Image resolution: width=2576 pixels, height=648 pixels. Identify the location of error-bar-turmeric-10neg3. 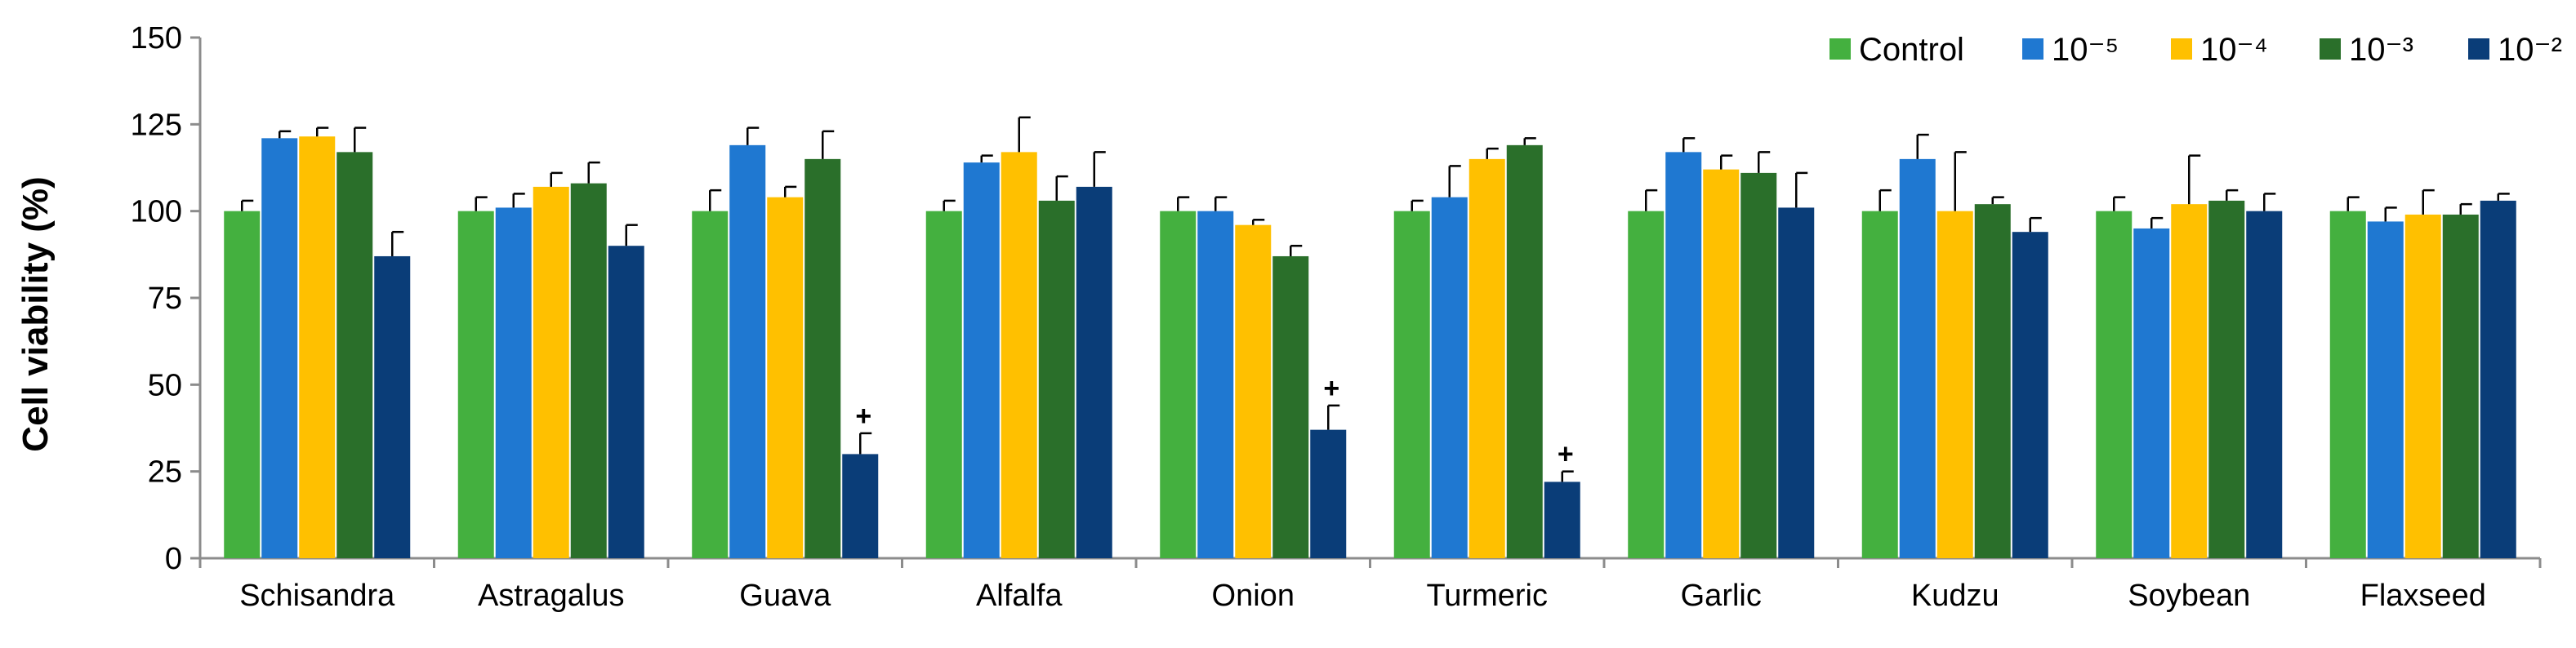
(1529, 141).